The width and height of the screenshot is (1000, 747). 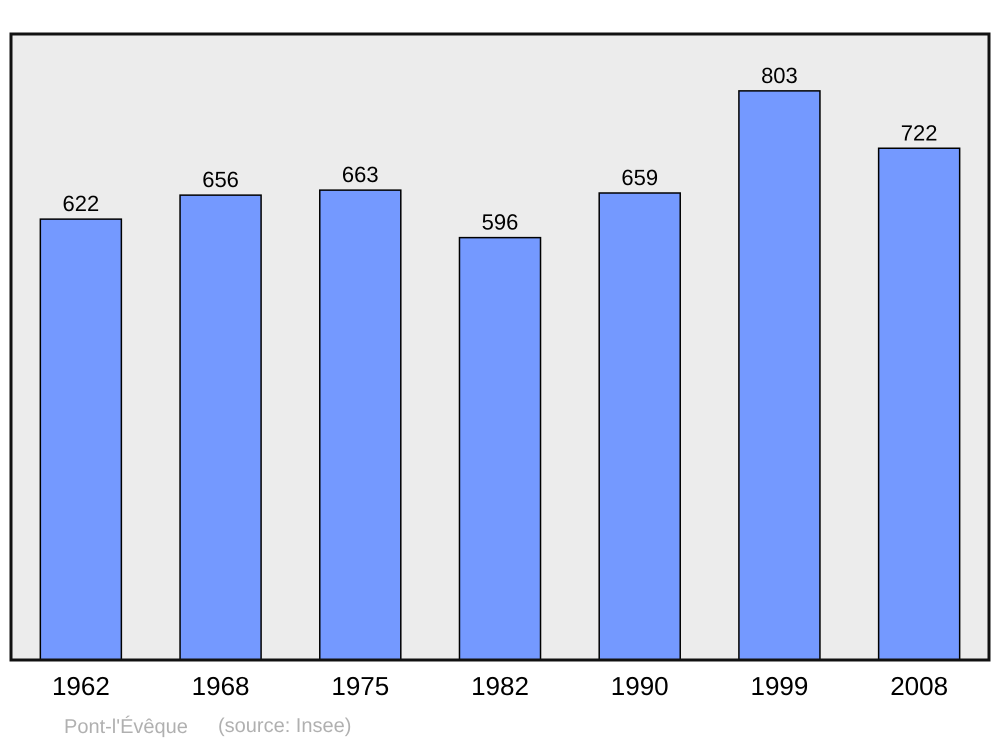 I want to click on data-label: 656, so click(x=220, y=179).